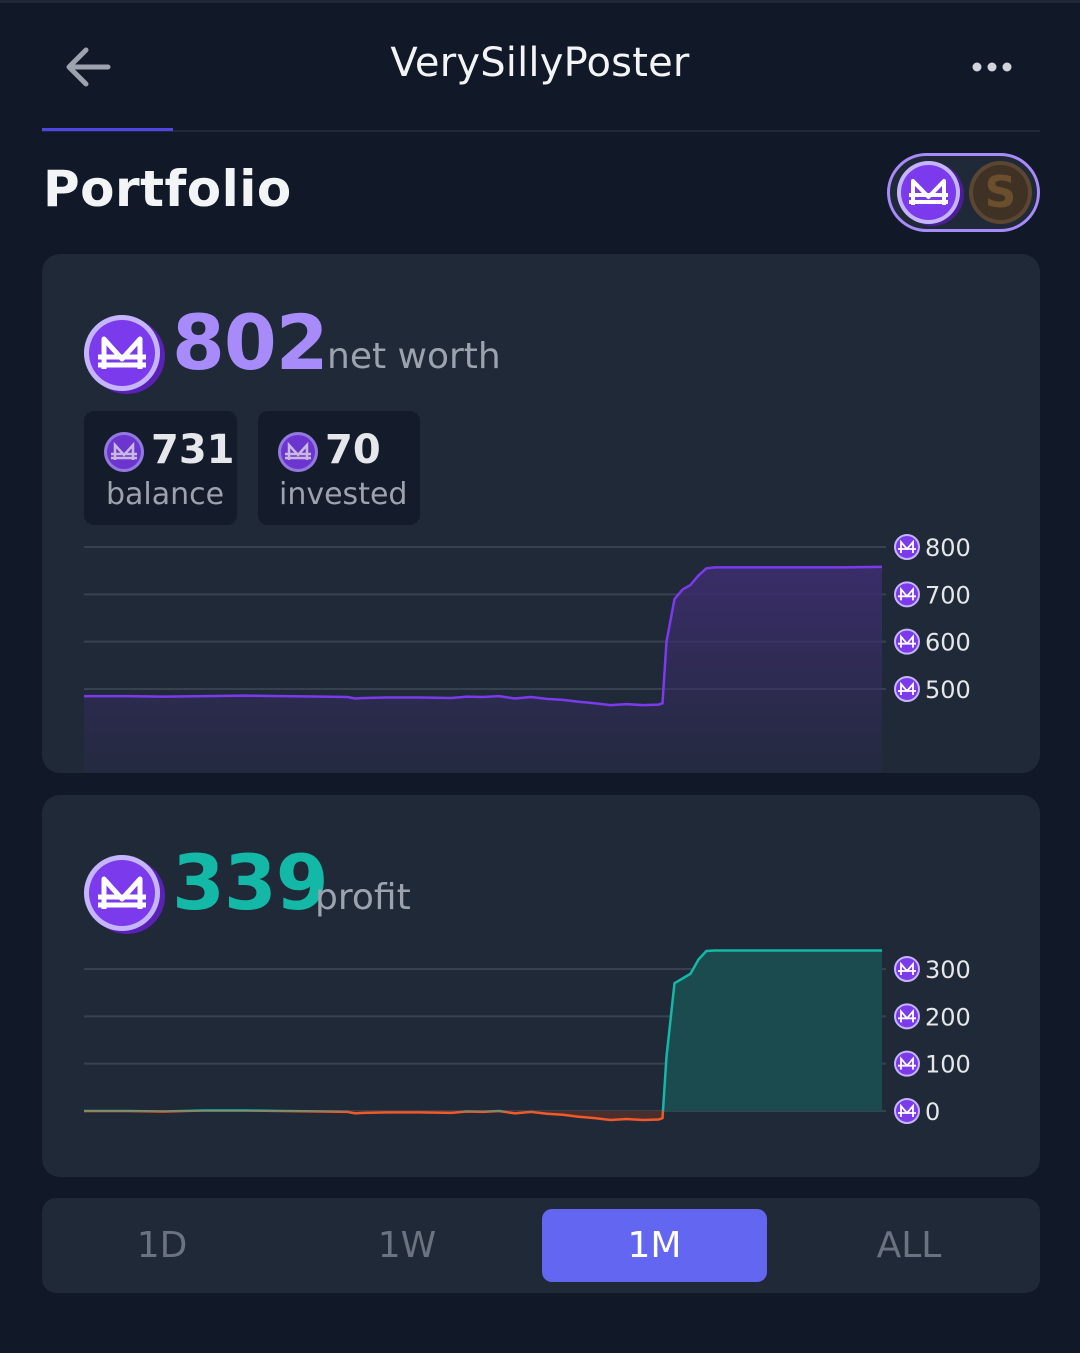 This screenshot has height=1353, width=1080. I want to click on currency-toggle: S, so click(963, 192).